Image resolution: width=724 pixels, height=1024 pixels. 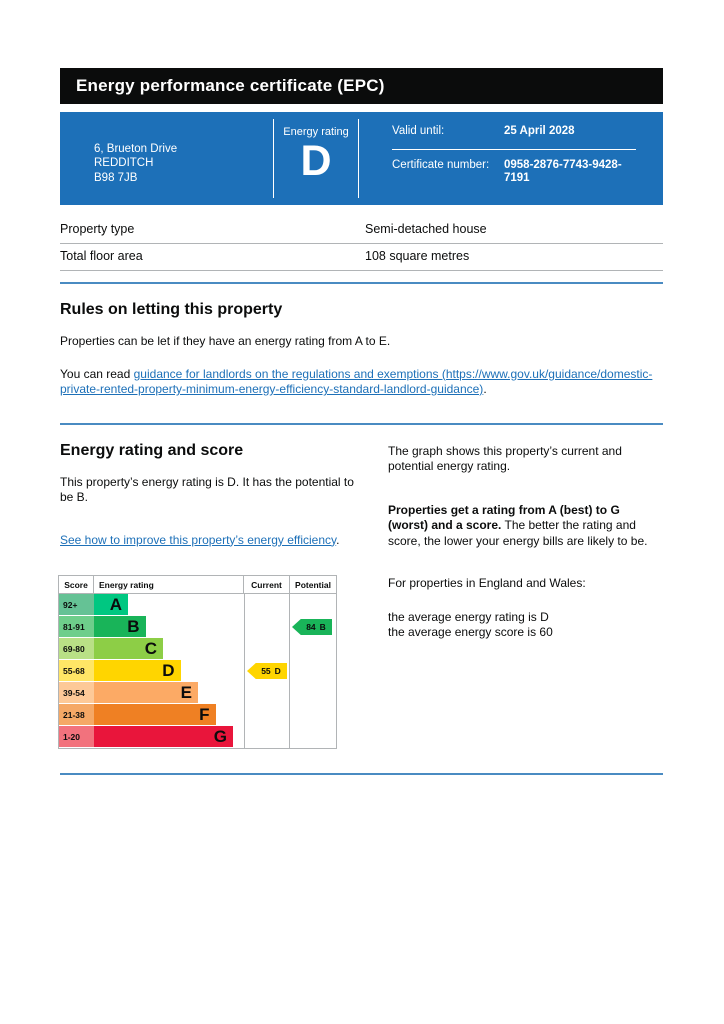 I want to click on address-line: REDDITCH, so click(x=124, y=163).